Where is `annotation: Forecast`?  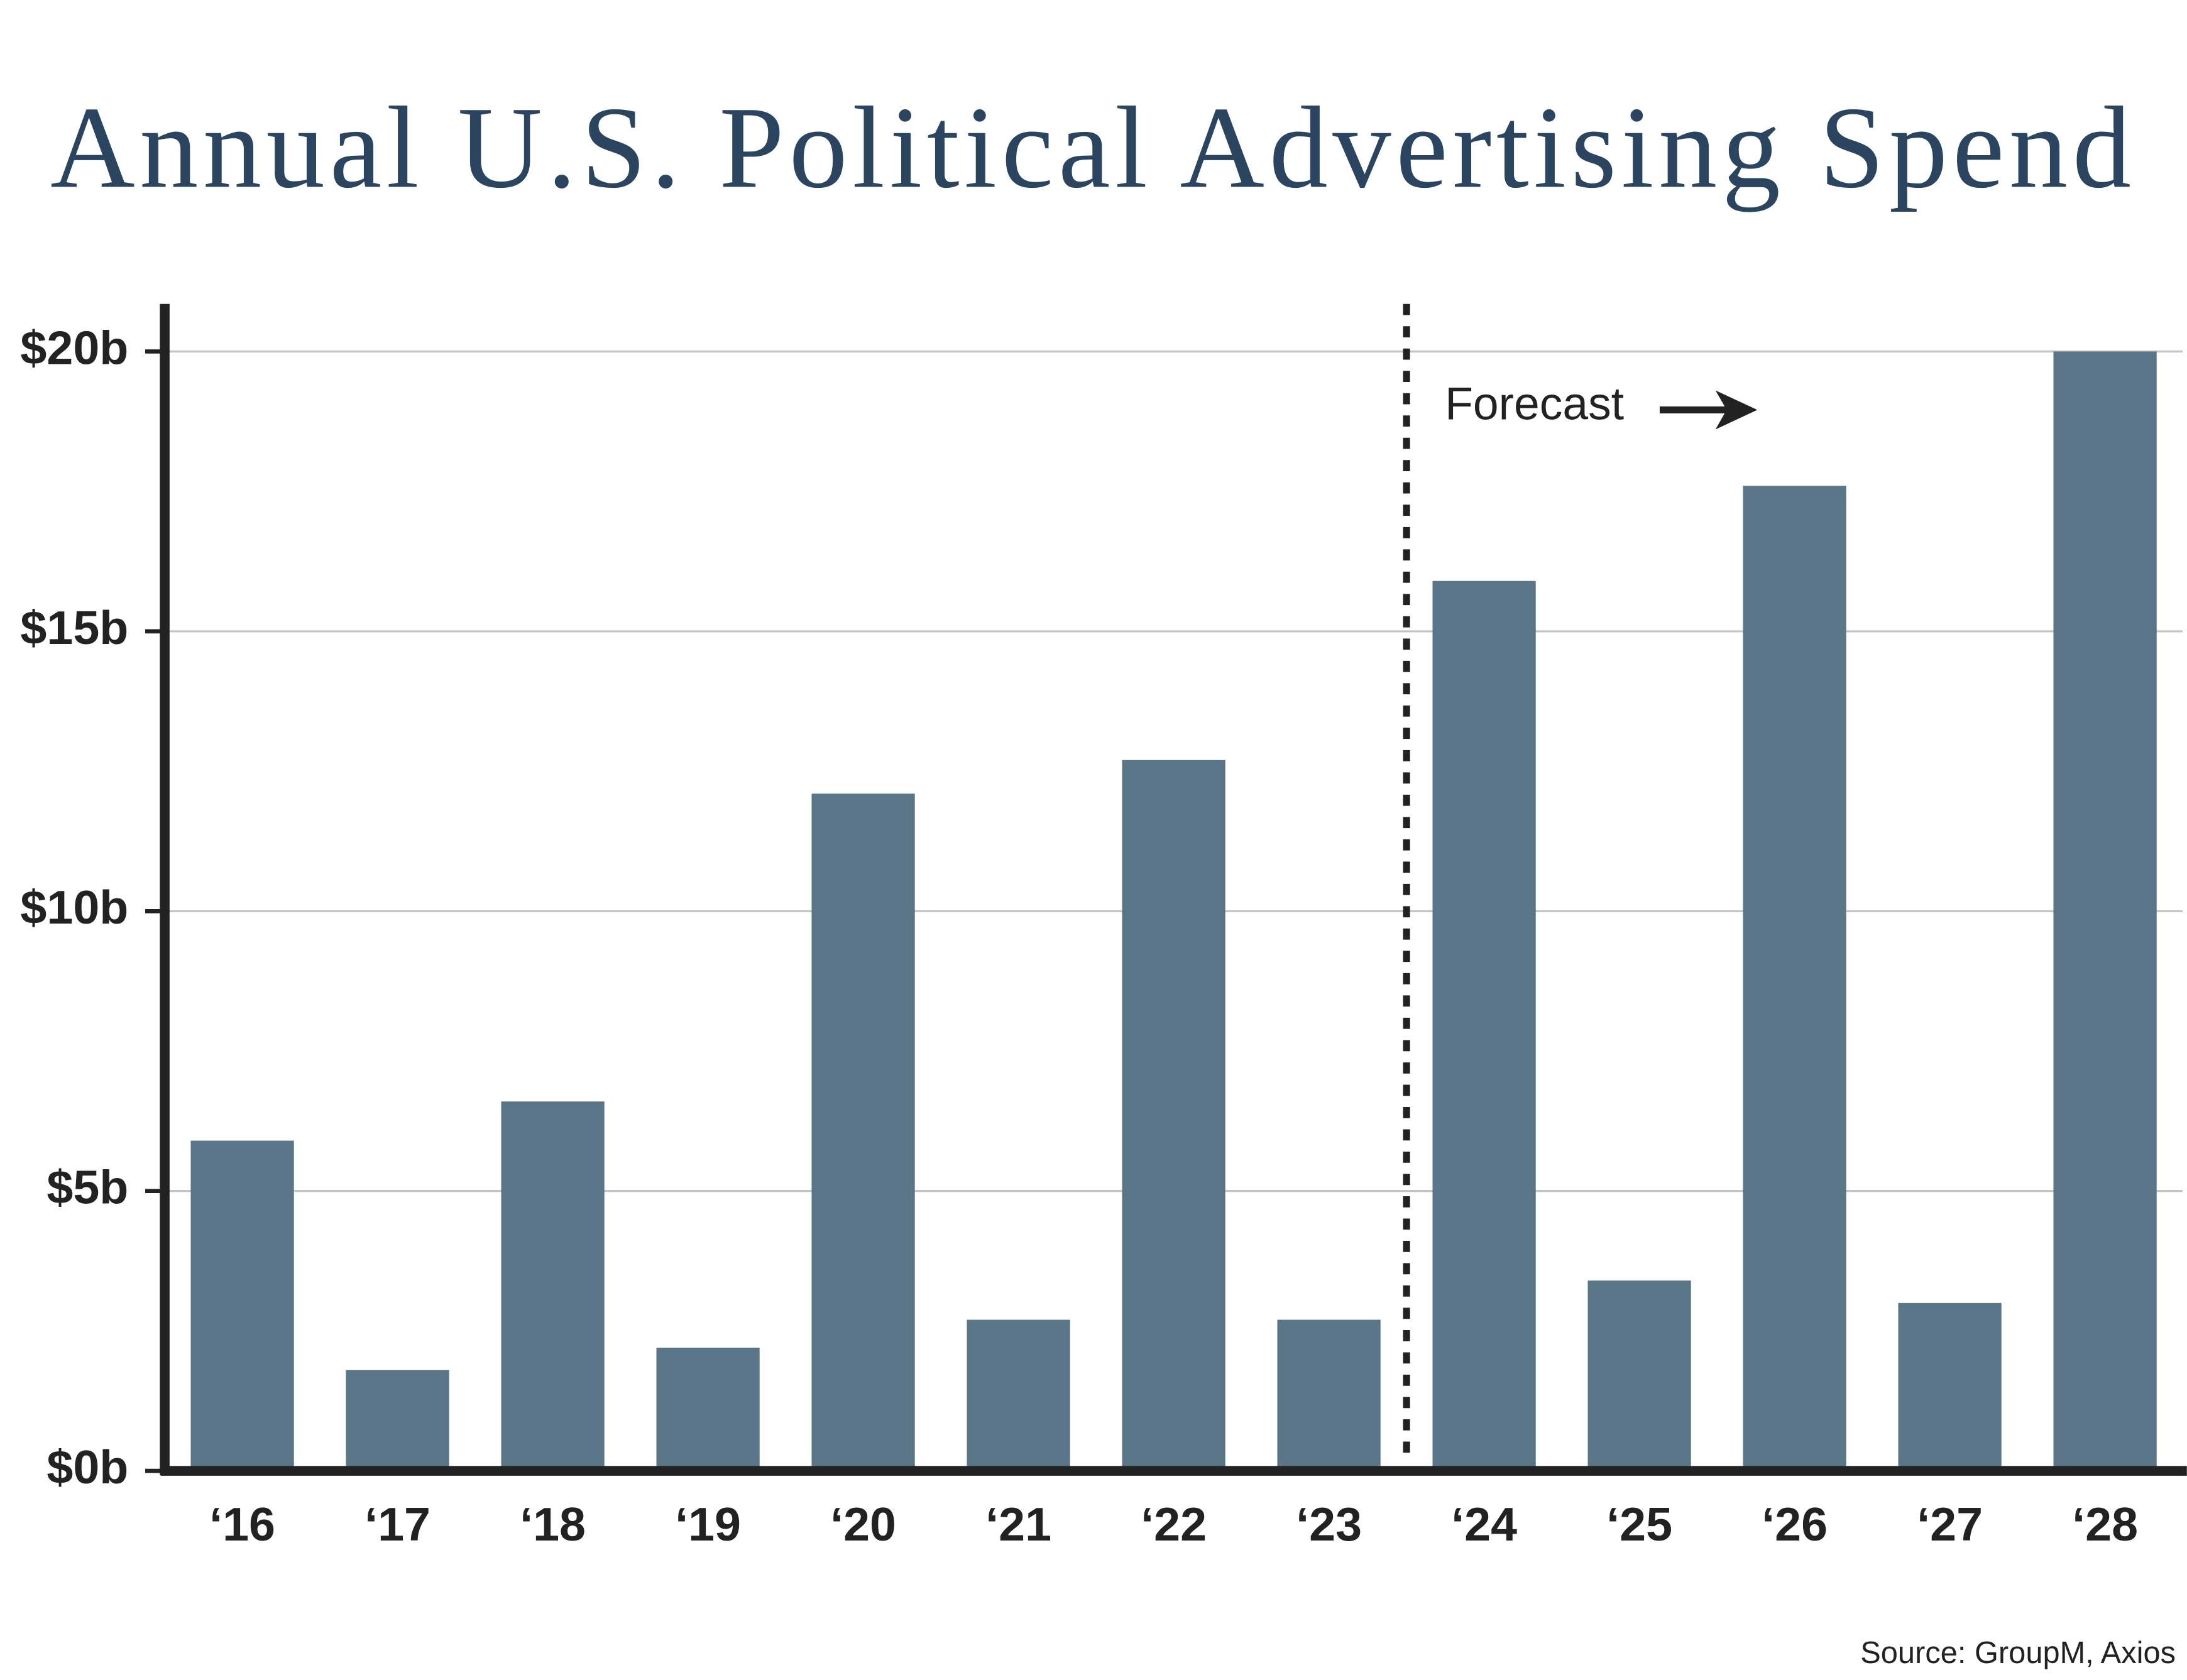 annotation: Forecast is located at coordinates (1534, 403).